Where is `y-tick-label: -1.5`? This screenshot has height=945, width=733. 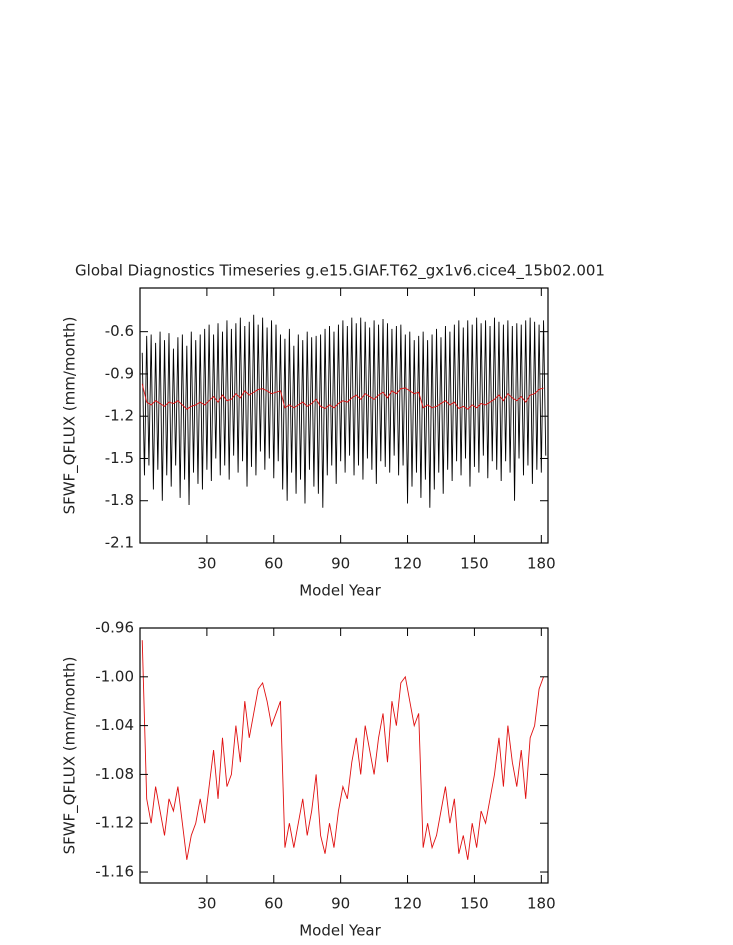 y-tick-label: -1.5 is located at coordinates (119, 458).